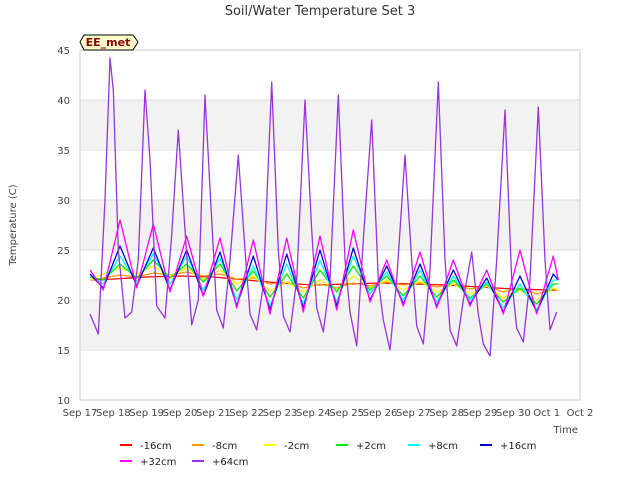 The width and height of the screenshot is (640, 480). What do you see at coordinates (280, 413) in the screenshot?
I see `x-tick-label: Sep 23` at bounding box center [280, 413].